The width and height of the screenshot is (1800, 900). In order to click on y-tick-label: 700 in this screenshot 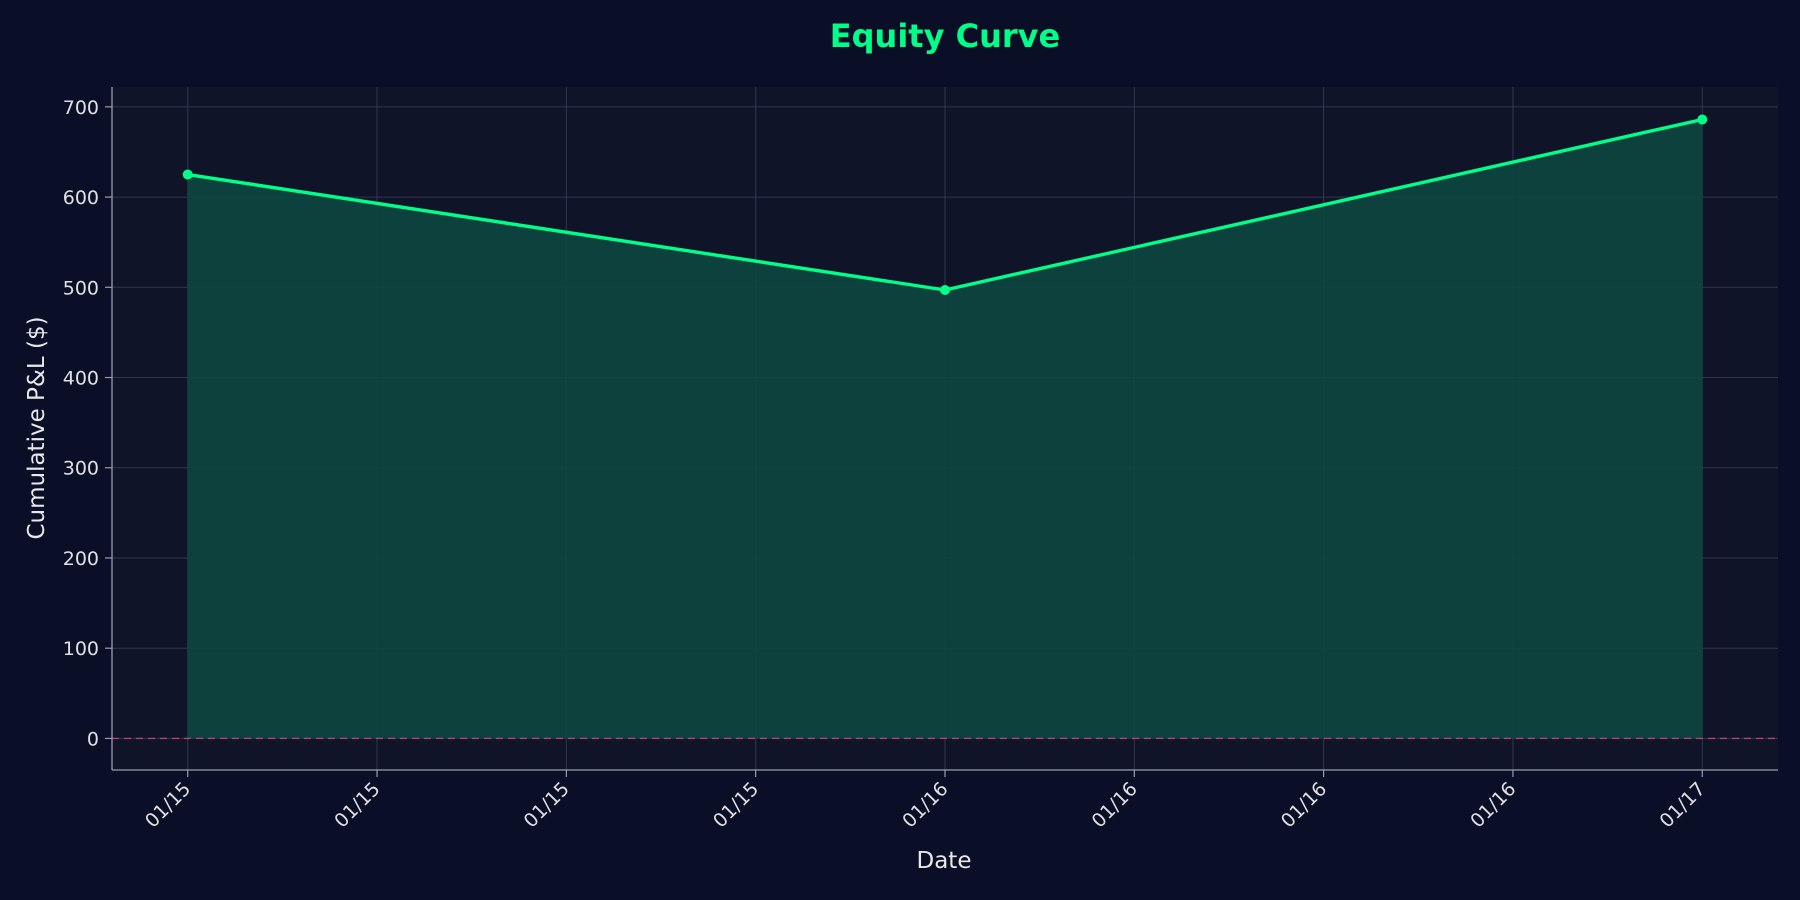, I will do `click(81, 108)`.